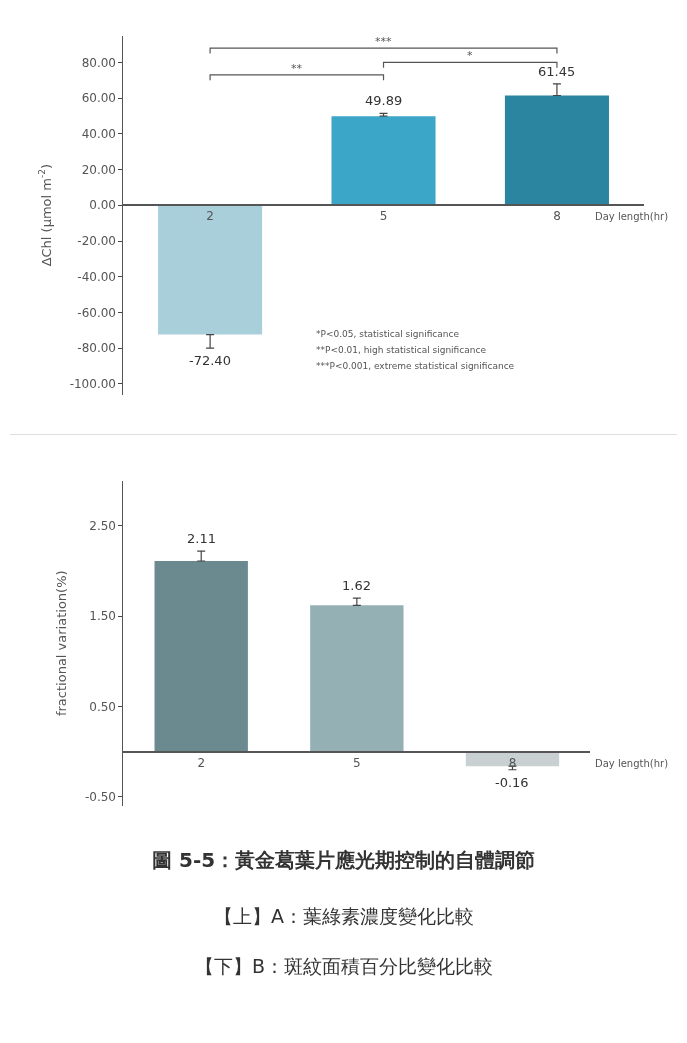 This screenshot has width=687, height=1043. I want to click on data-label: 61.45, so click(557, 71).